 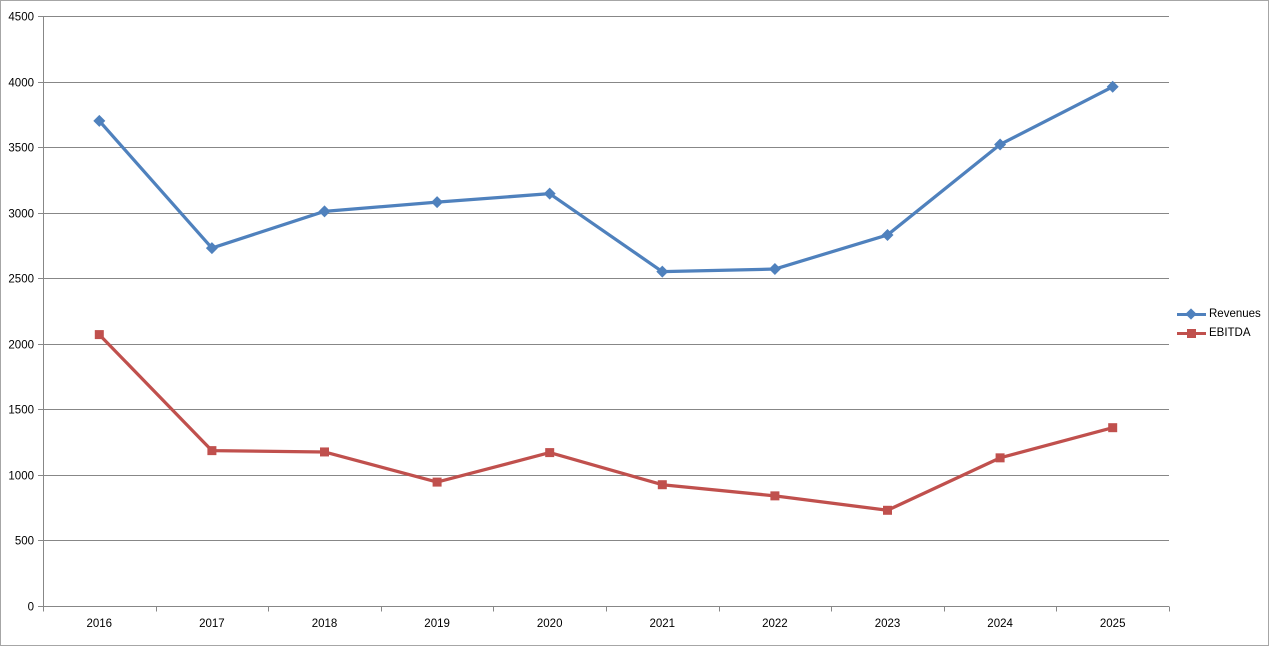 I want to click on legend-item-ebitda: EBITDA, so click(x=1219, y=333).